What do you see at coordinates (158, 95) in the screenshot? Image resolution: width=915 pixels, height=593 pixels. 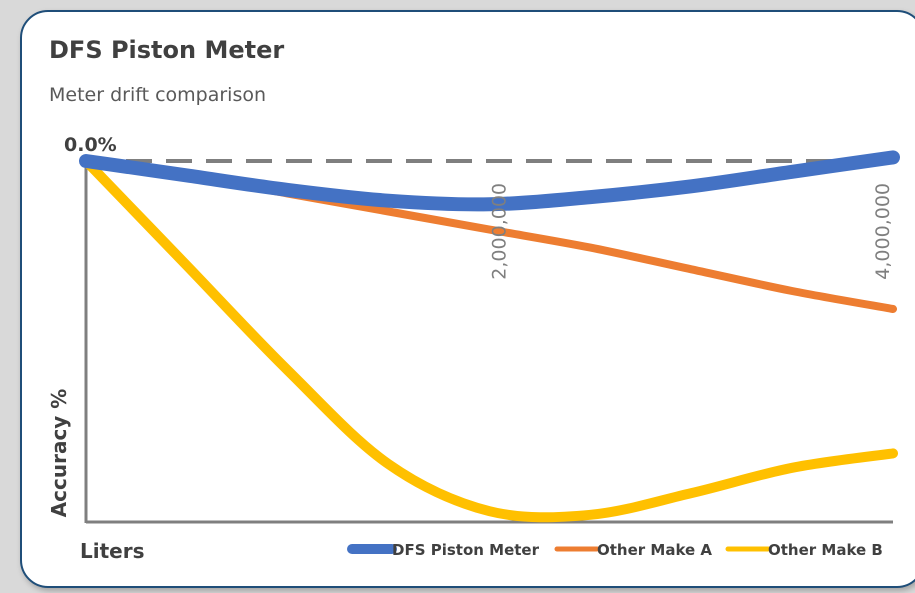 I see `chart-subtitle: Meter drift comparison` at bounding box center [158, 95].